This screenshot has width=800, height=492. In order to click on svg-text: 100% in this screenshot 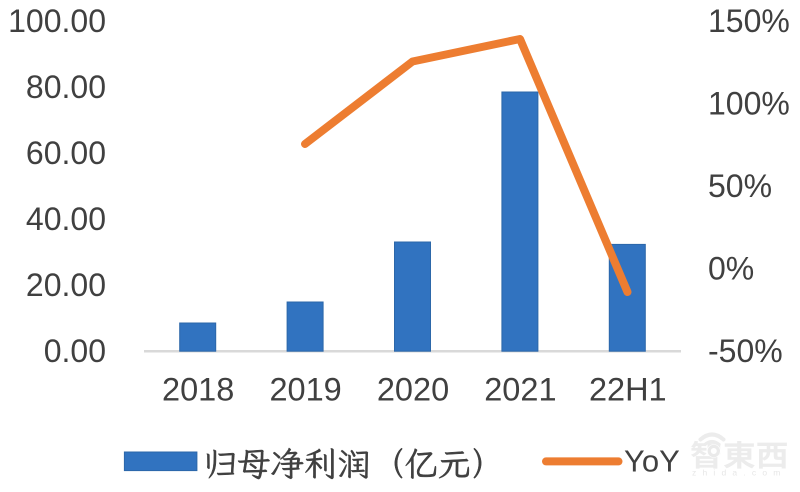, I will do `click(749, 104)`.